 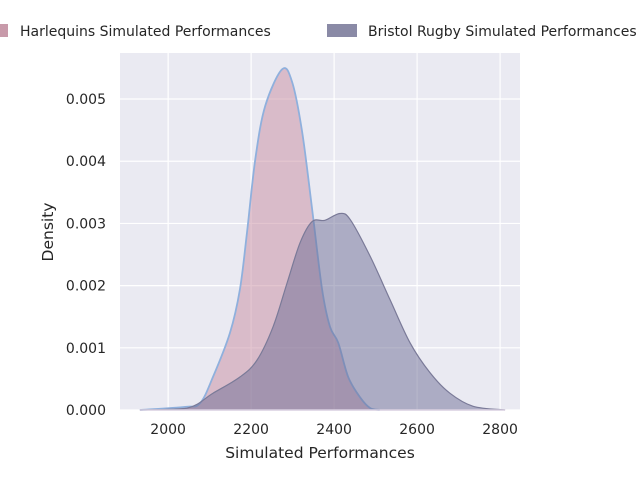 What do you see at coordinates (86, 349) in the screenshot?
I see `y-tick-label: 0.001` at bounding box center [86, 349].